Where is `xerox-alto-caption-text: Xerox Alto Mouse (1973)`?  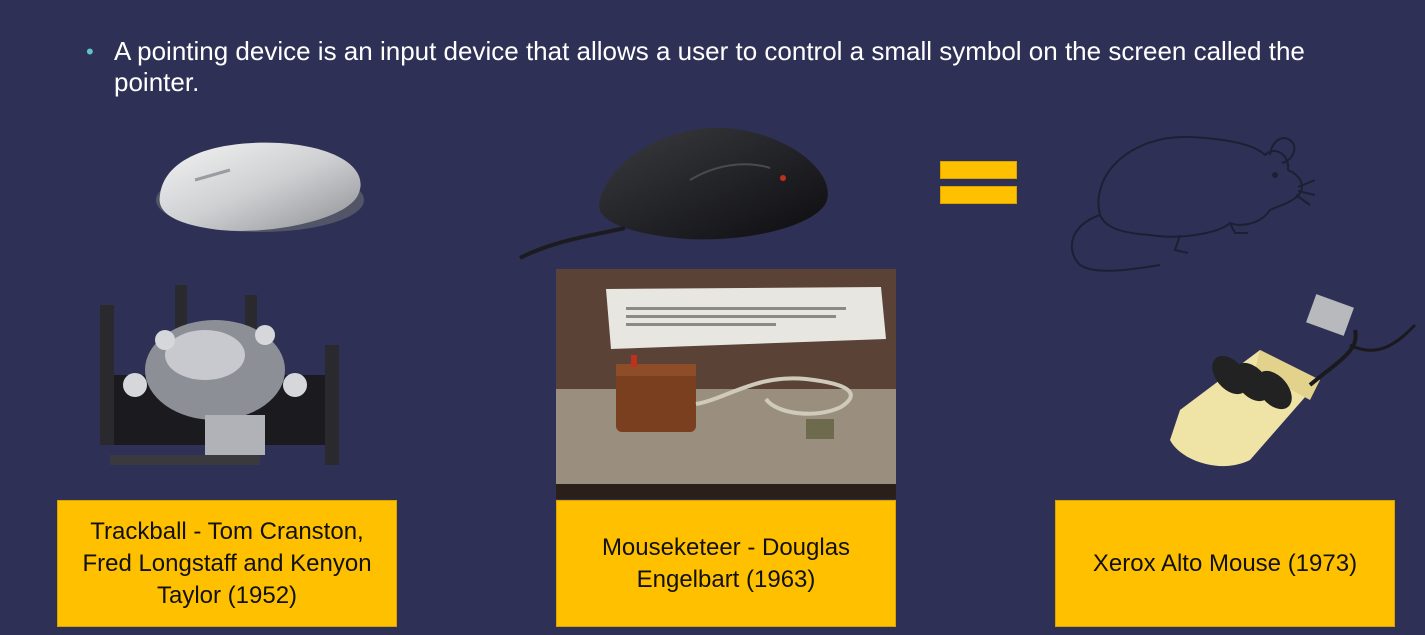 xerox-alto-caption-text: Xerox Alto Mouse (1973) is located at coordinates (1225, 563).